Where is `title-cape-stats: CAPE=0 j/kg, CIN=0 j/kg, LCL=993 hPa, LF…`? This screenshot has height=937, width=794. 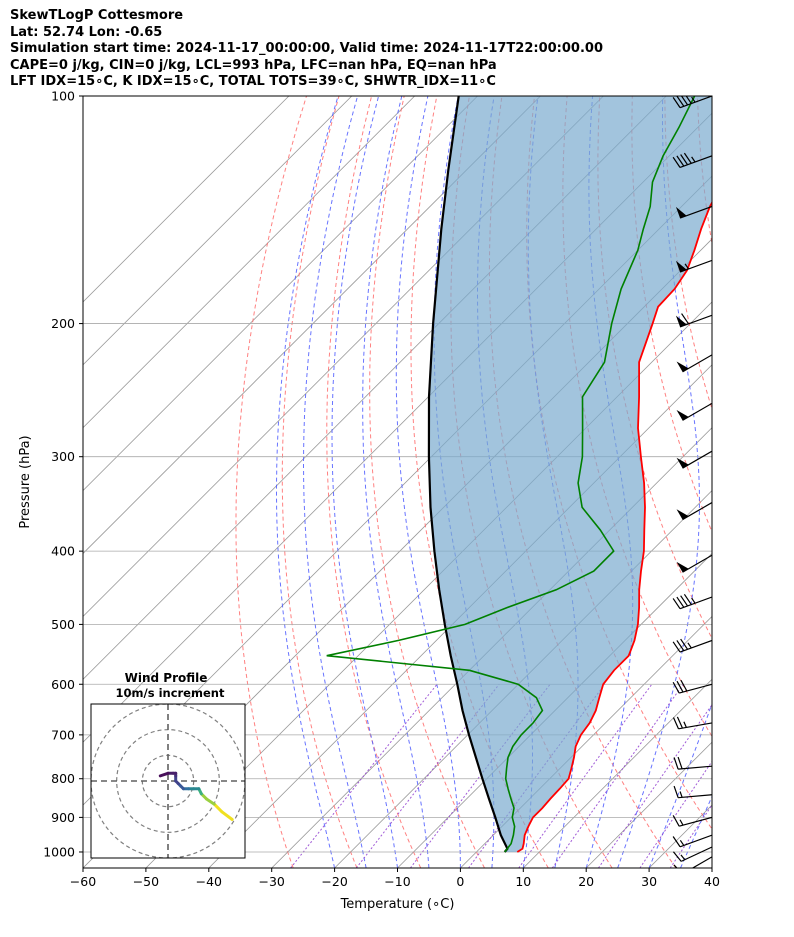
title-cape-stats: CAPE=0 j/kg, CIN=0 j/kg, LCL=993 hPa, LF… is located at coordinates (253, 65).